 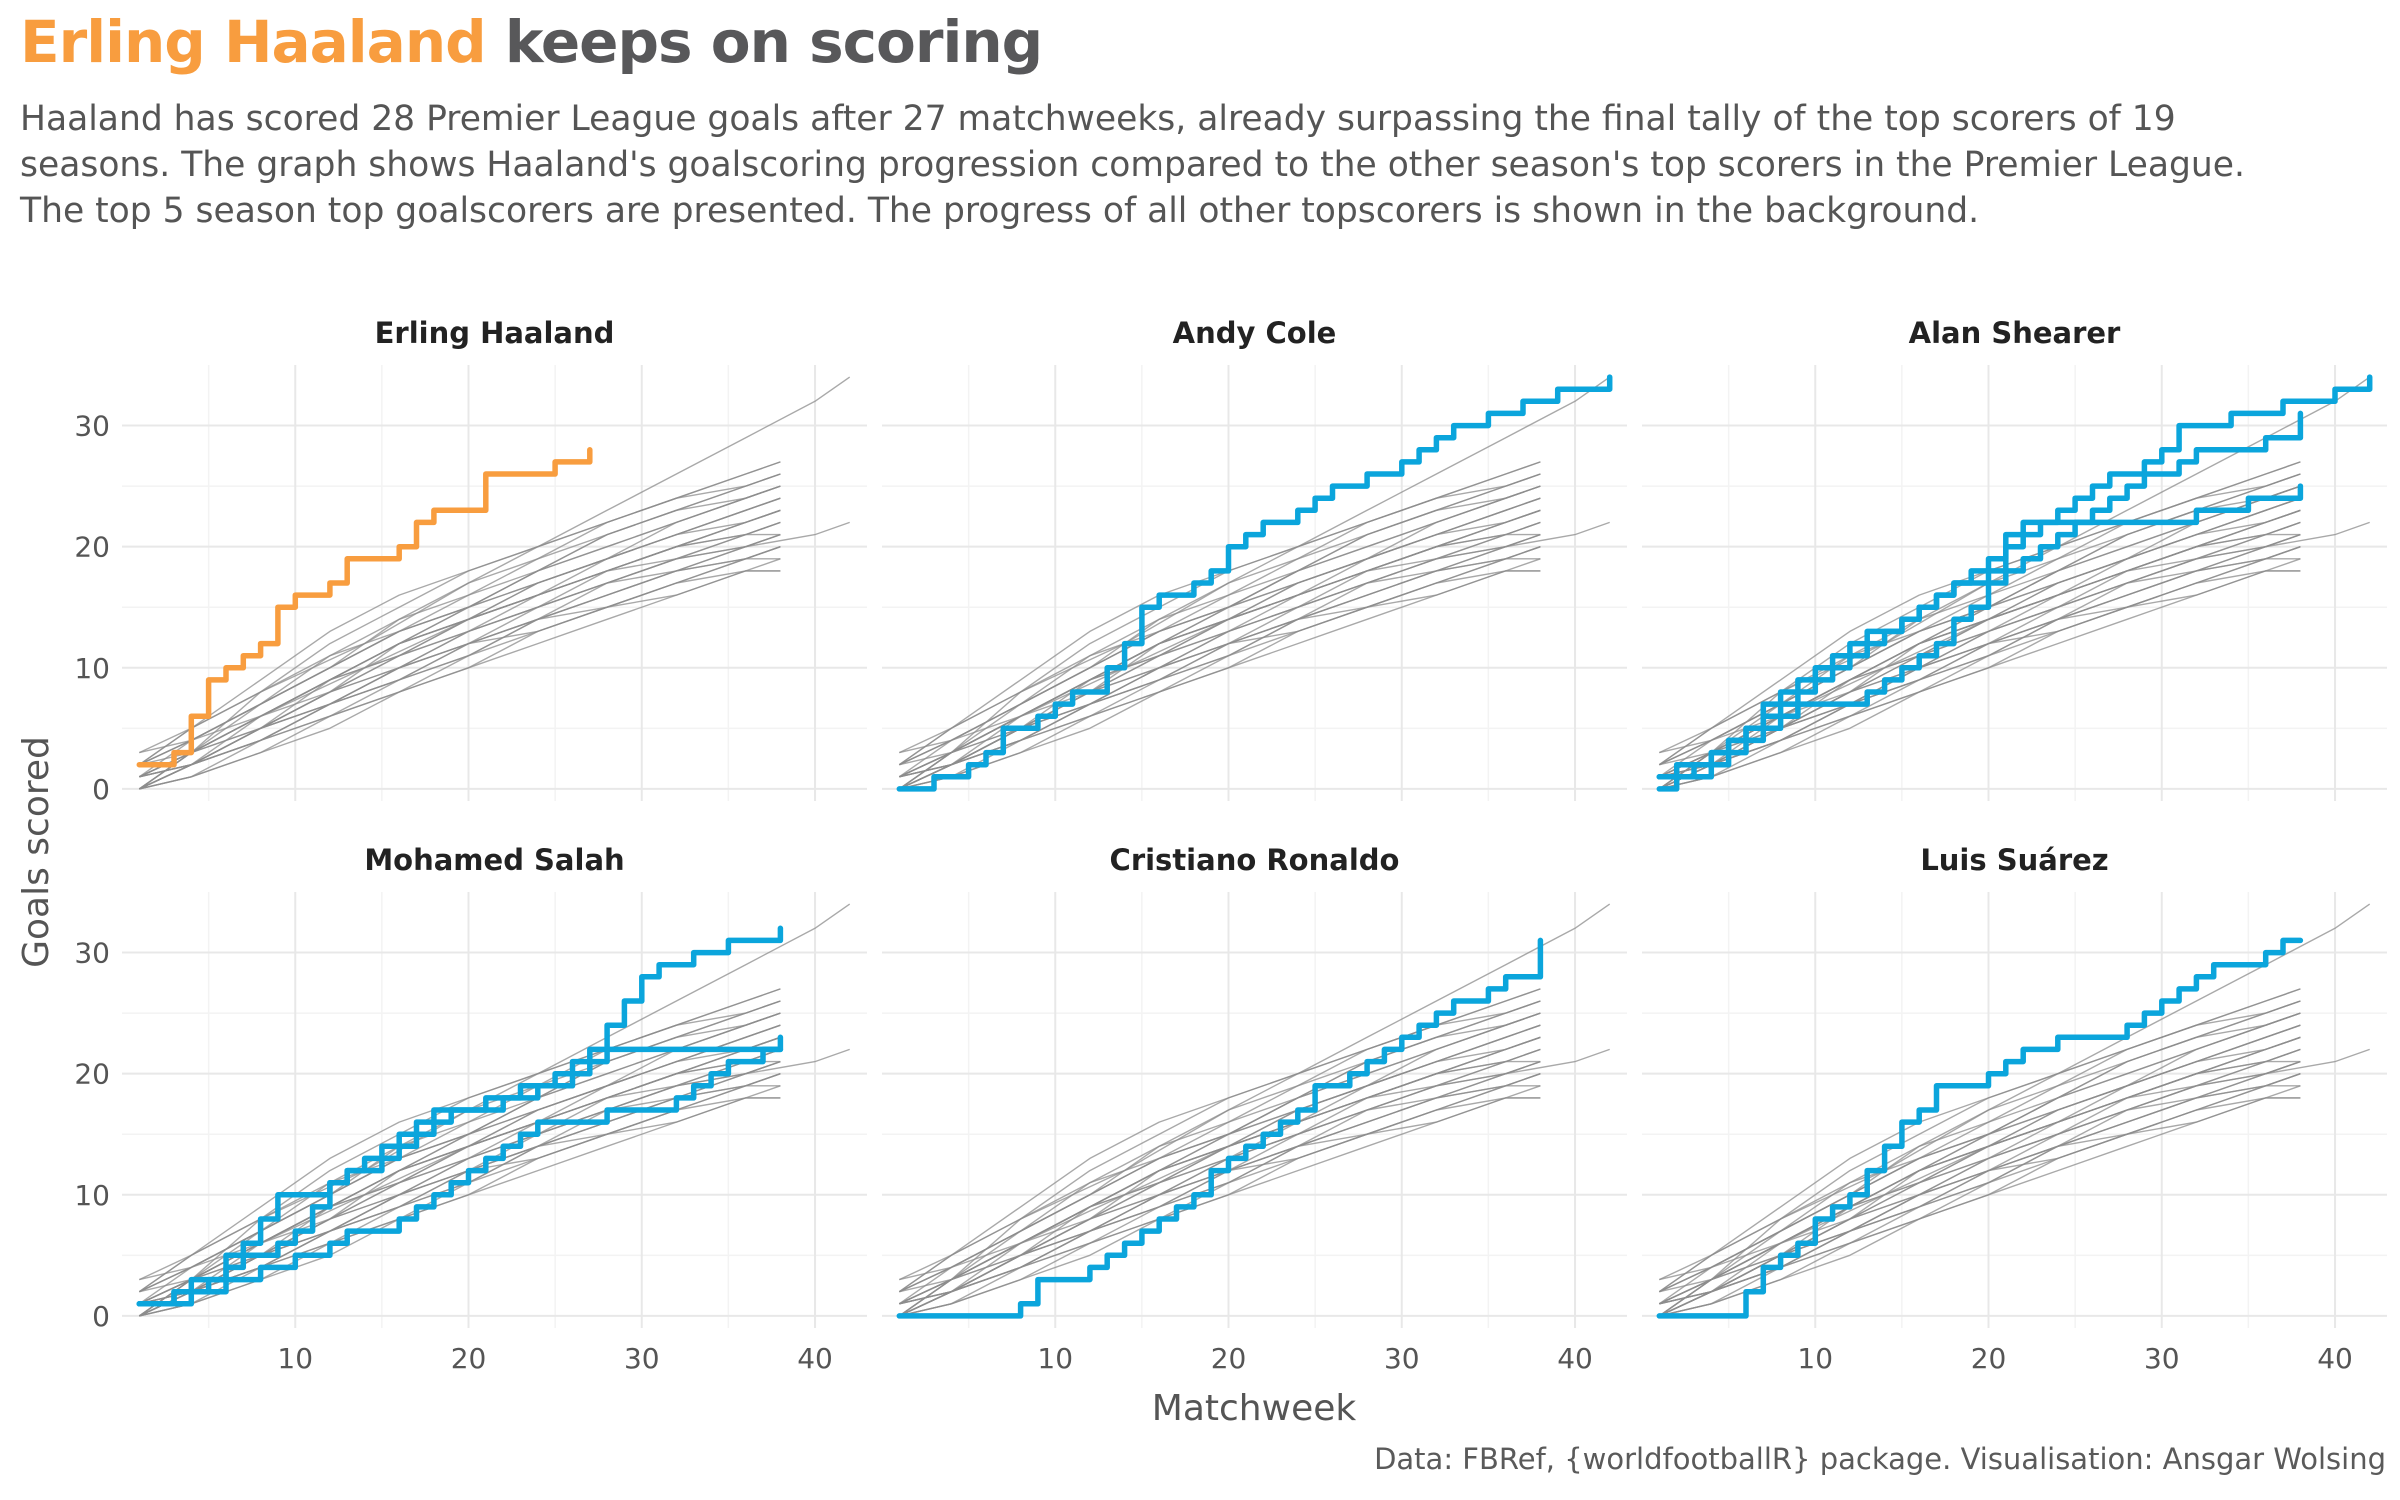 I want to click on panel-1: Erling Haaland 0 10 20 30, so click(x=470, y=561).